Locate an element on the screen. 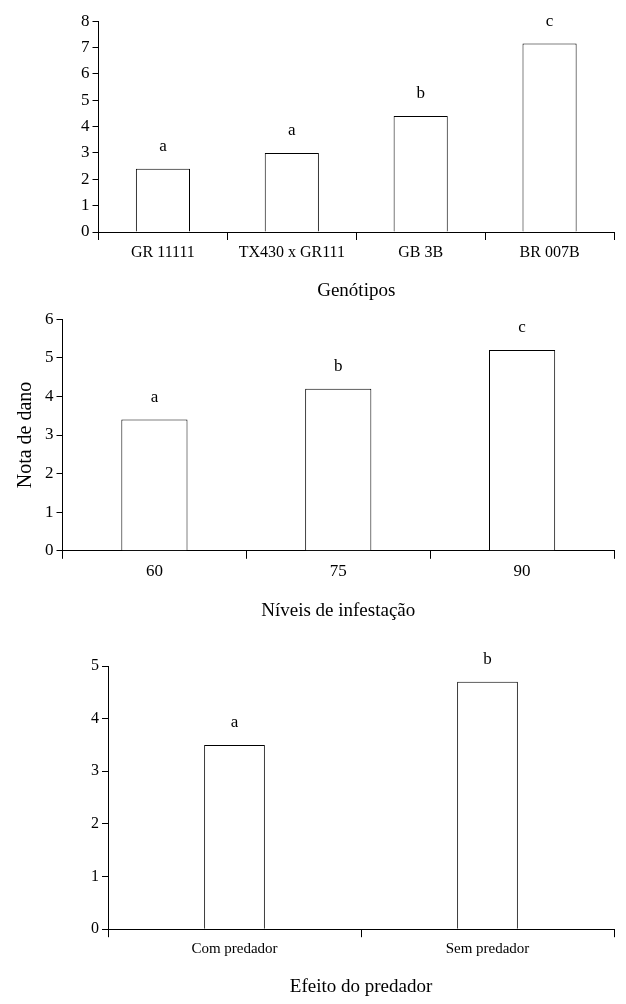 The image size is (626, 1004). x-tick-label: BR 007B is located at coordinates (549, 251).